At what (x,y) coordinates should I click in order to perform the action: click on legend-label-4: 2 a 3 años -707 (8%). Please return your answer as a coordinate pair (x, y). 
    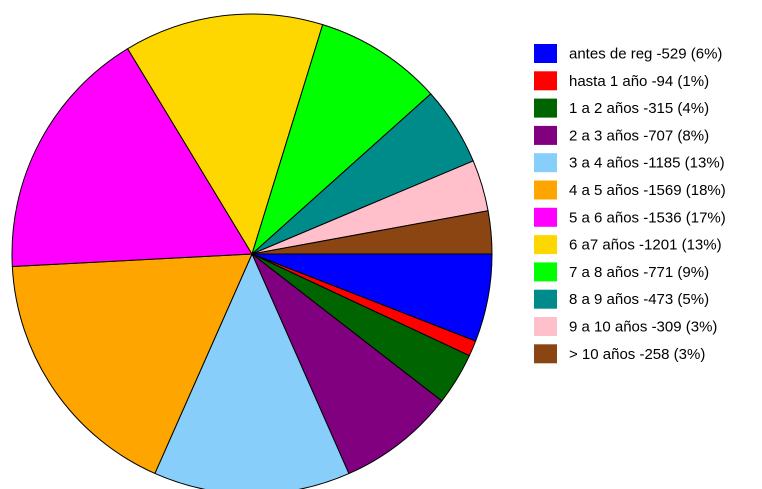
    Looking at the image, I should click on (639, 135).